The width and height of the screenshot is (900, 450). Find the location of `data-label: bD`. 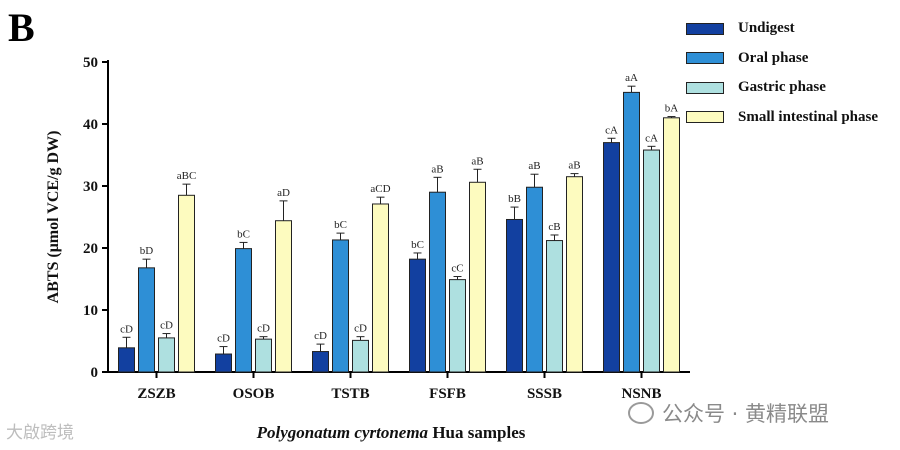

data-label: bD is located at coordinates (147, 251).